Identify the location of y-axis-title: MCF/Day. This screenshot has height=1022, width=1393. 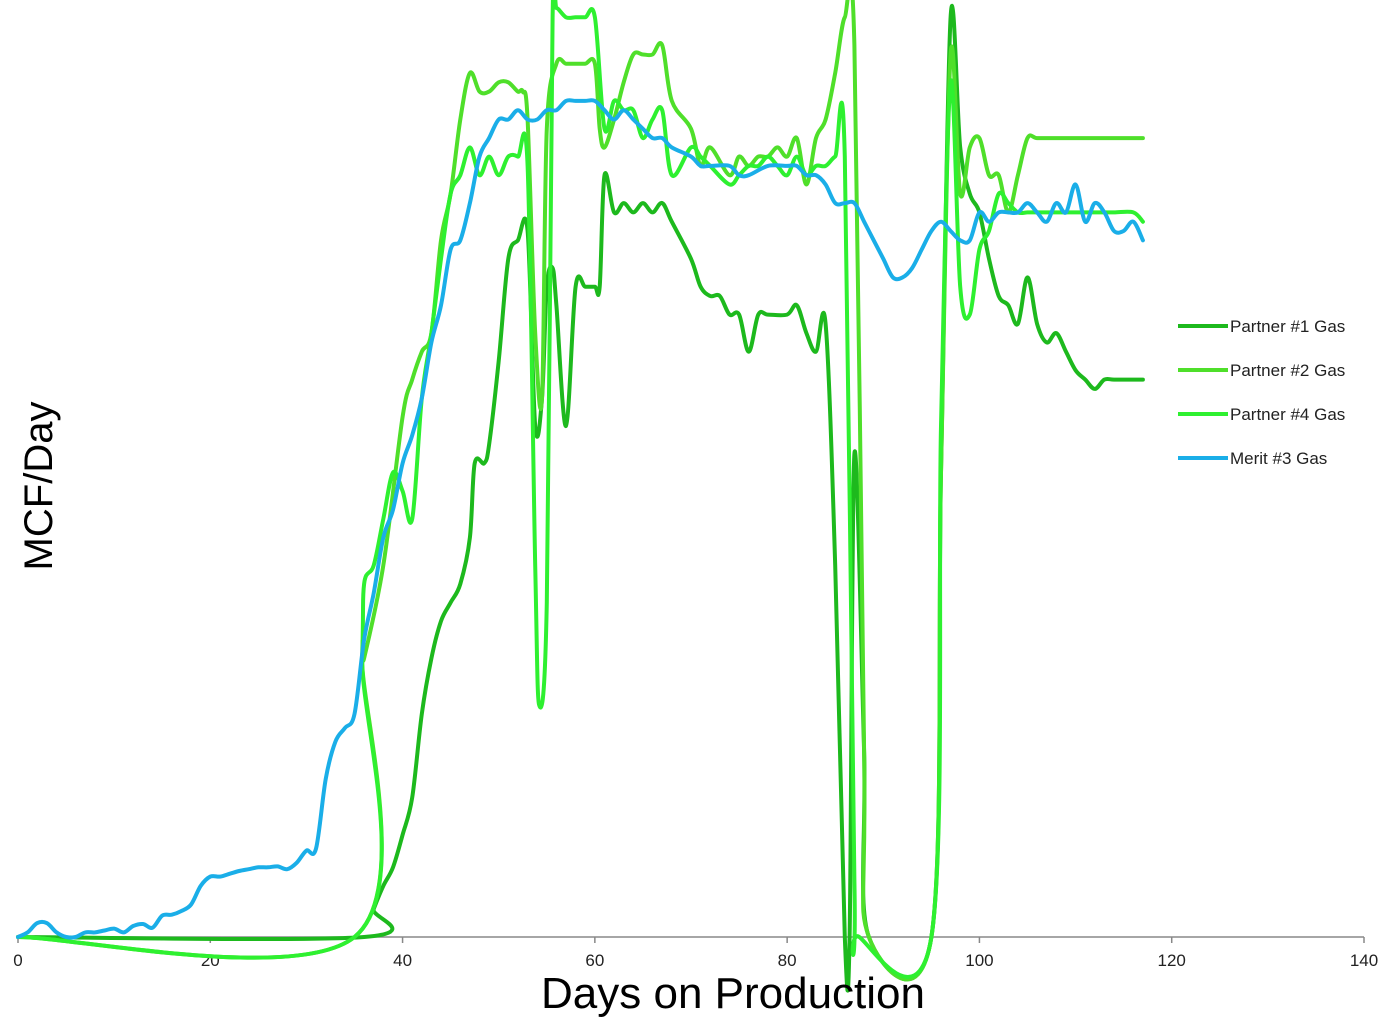
(39, 486).